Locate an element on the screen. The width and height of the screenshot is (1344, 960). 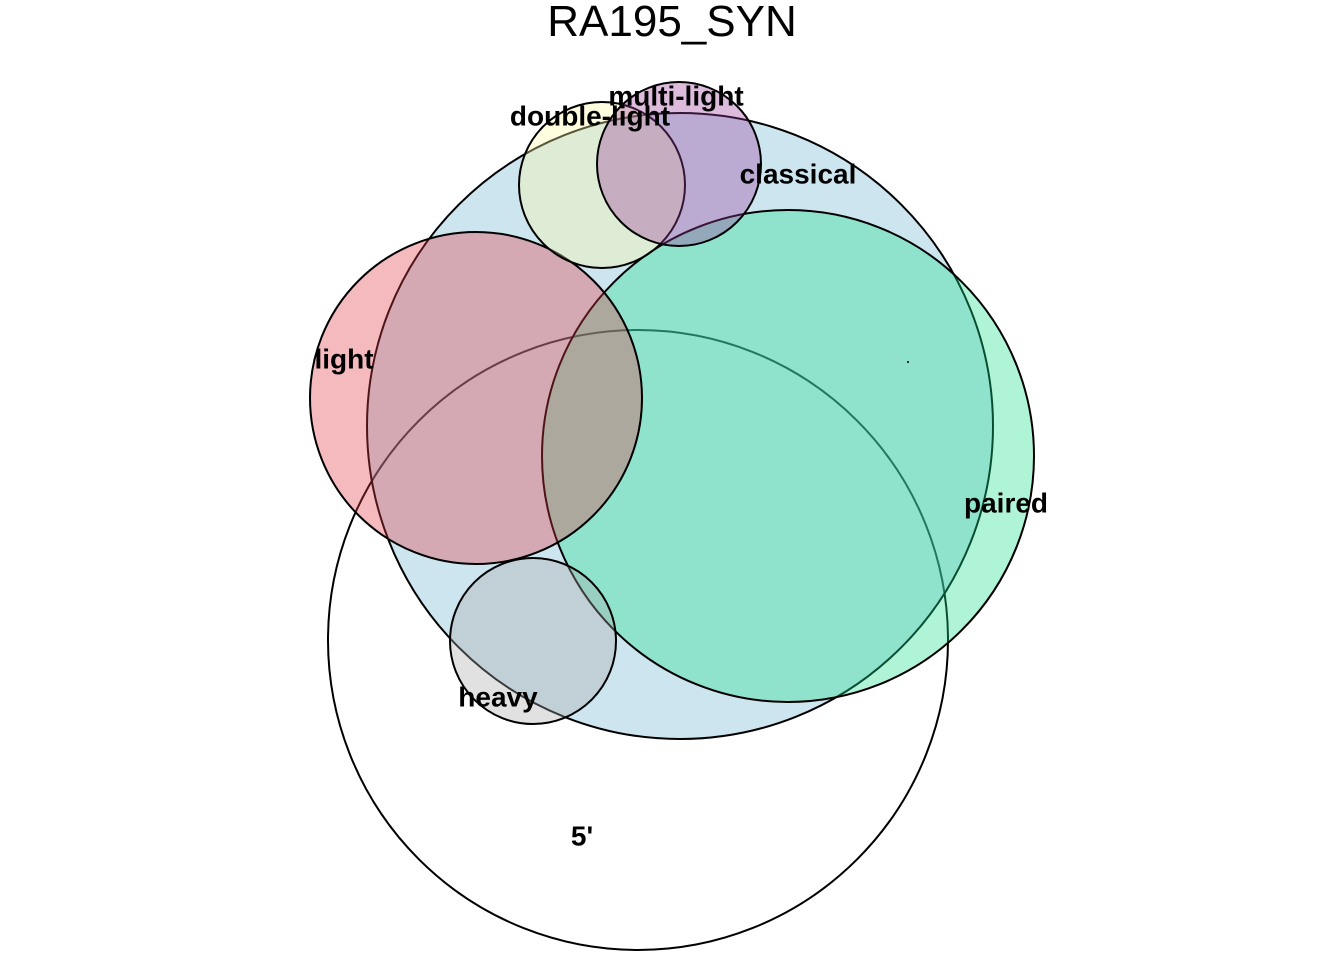
set-label-classical: classical is located at coordinates (798, 173).